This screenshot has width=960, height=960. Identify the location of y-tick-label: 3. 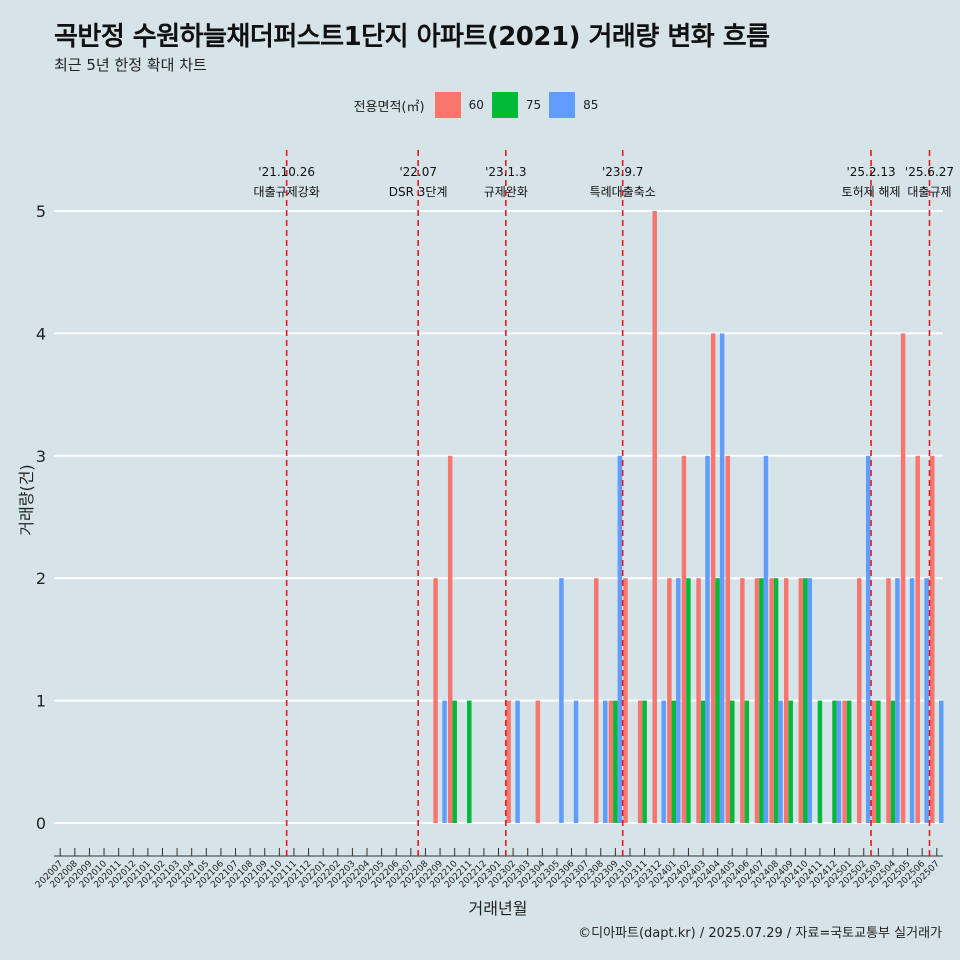
(41, 456).